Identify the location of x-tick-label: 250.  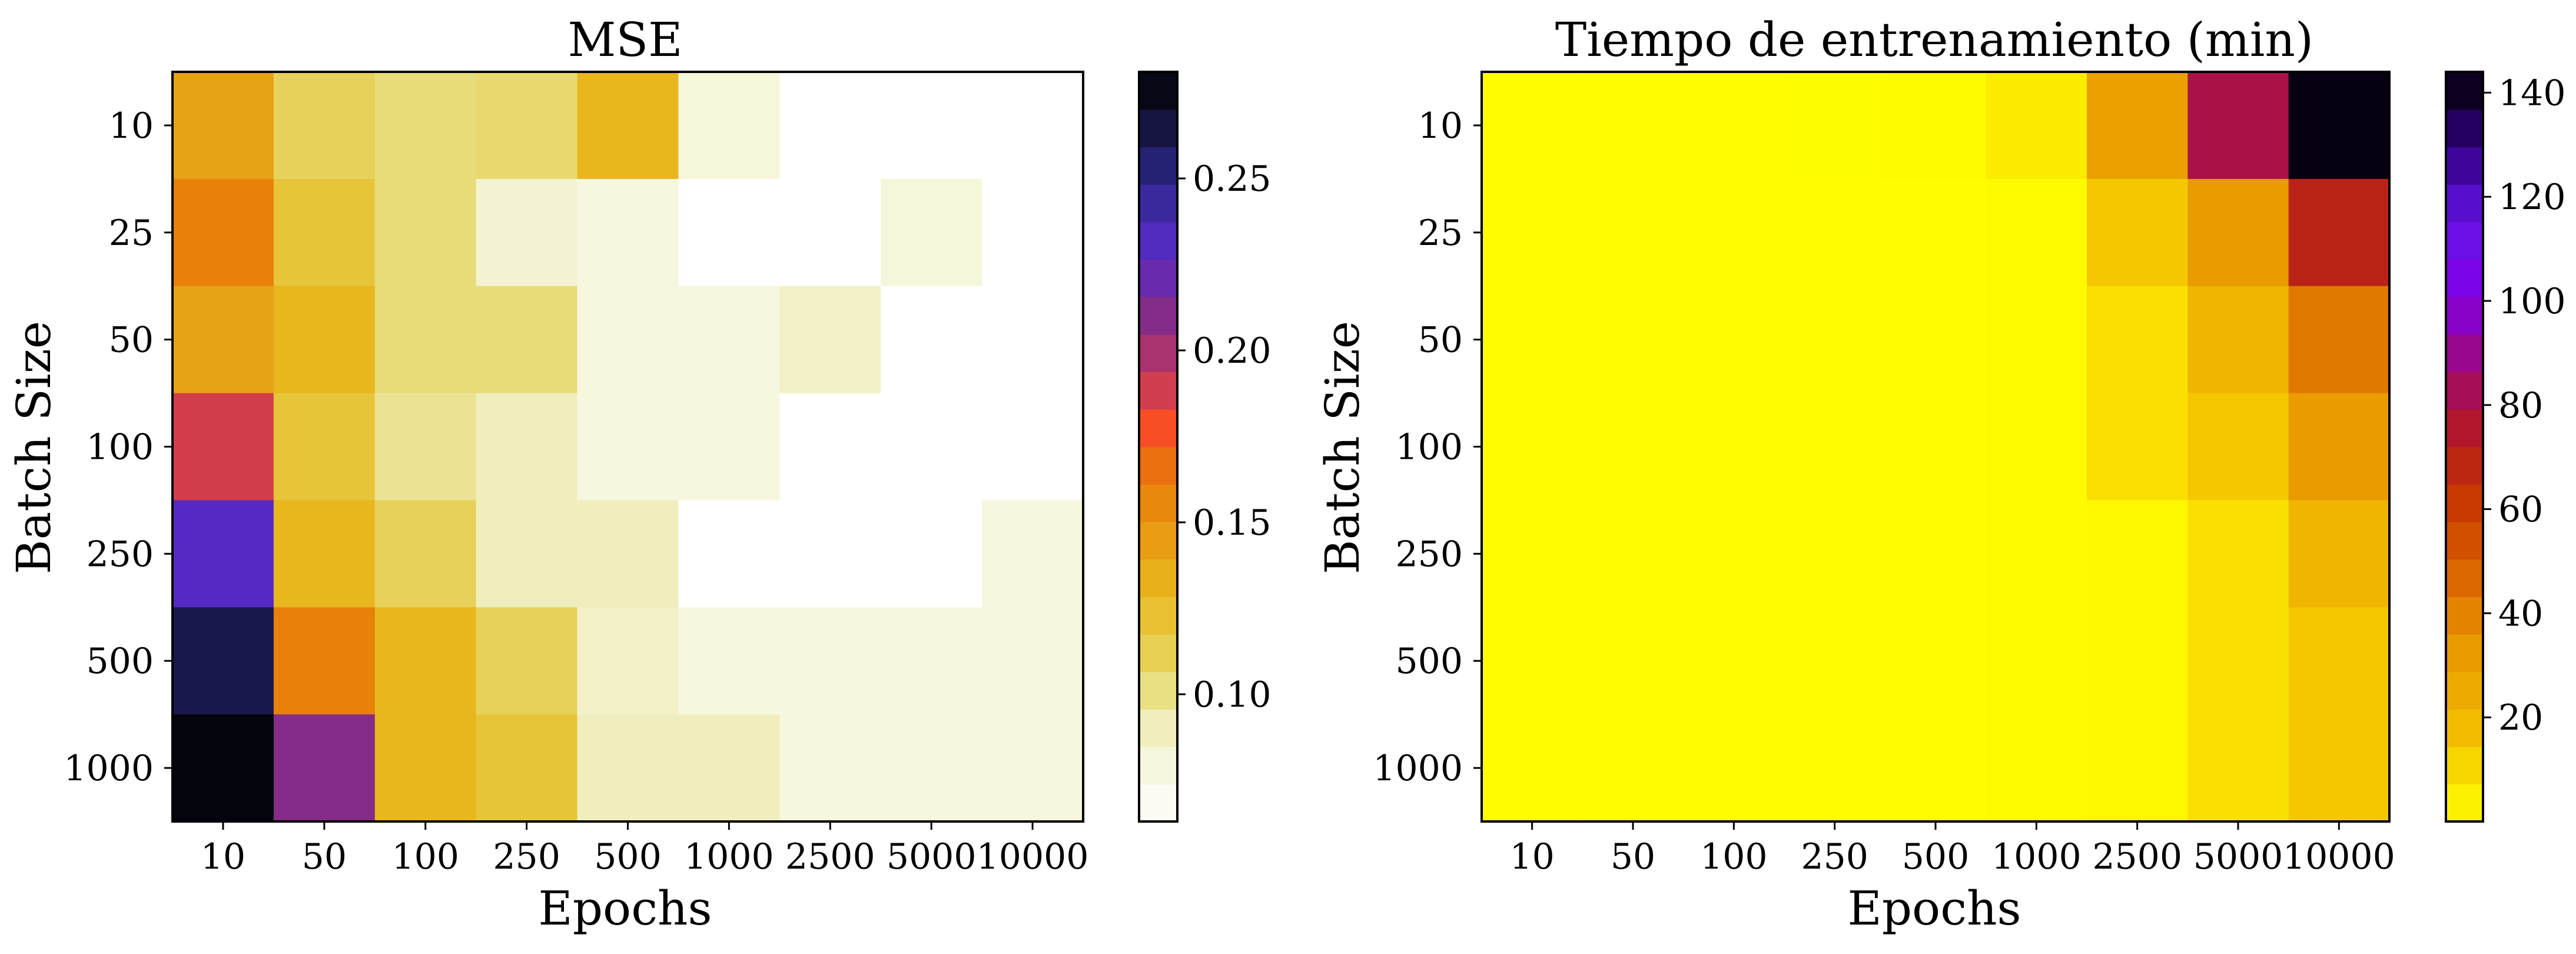
(526, 856).